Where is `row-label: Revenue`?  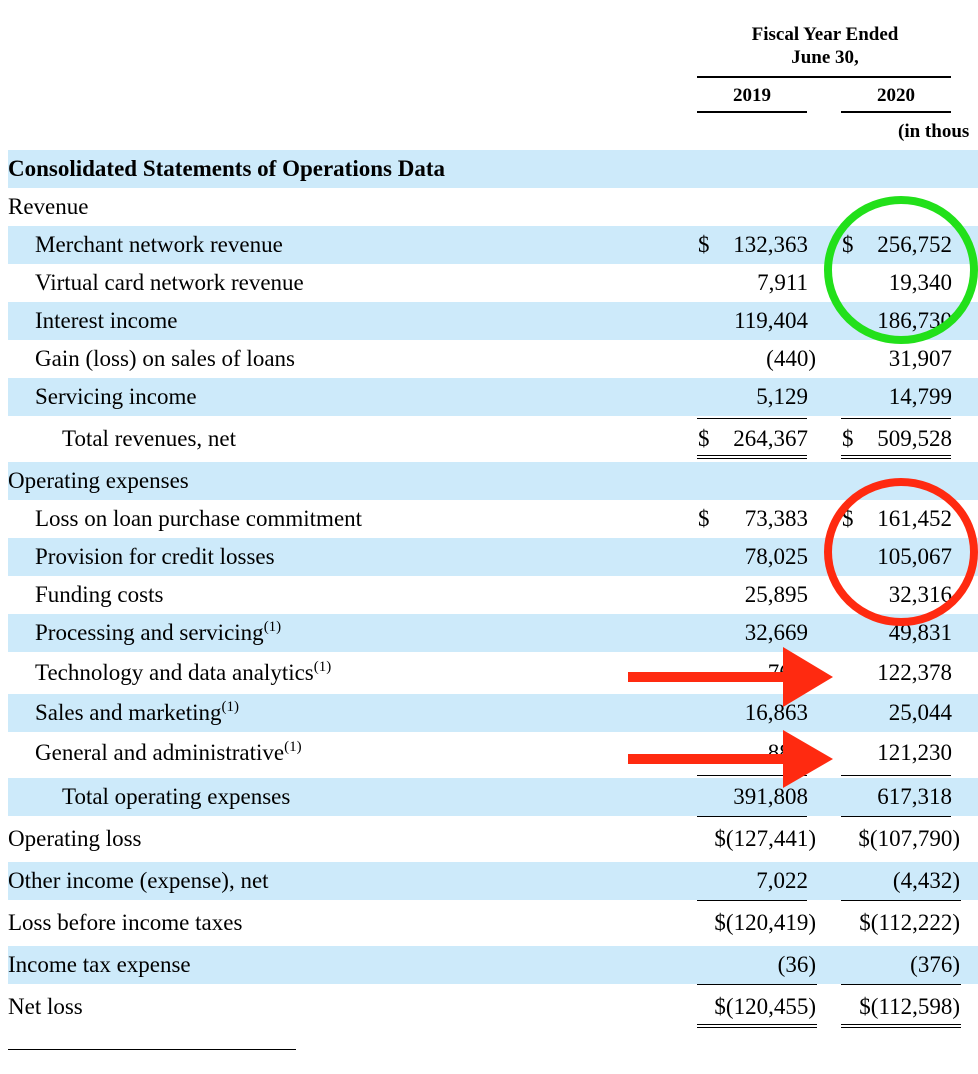 row-label: Revenue is located at coordinates (48, 207).